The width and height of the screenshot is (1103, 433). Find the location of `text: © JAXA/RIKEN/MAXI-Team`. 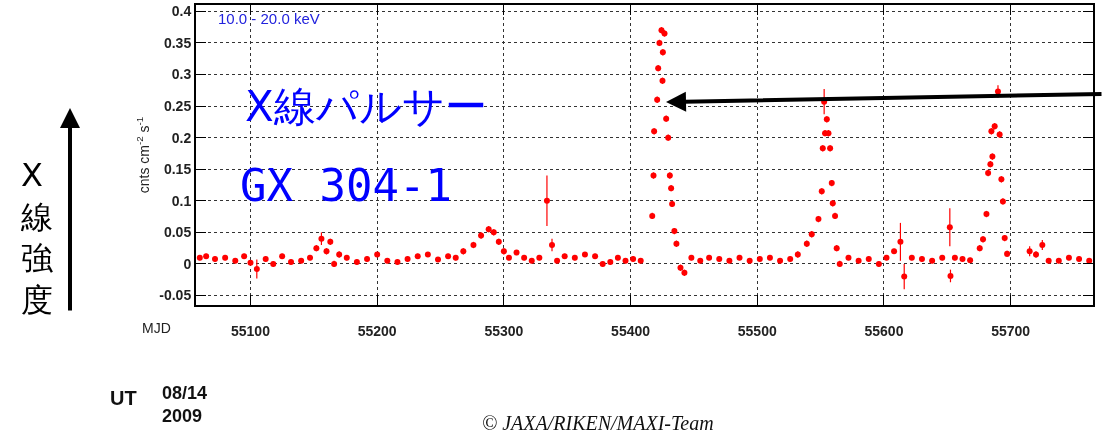

text: © JAXA/RIKEN/MAXI-Team is located at coordinates (598, 422).